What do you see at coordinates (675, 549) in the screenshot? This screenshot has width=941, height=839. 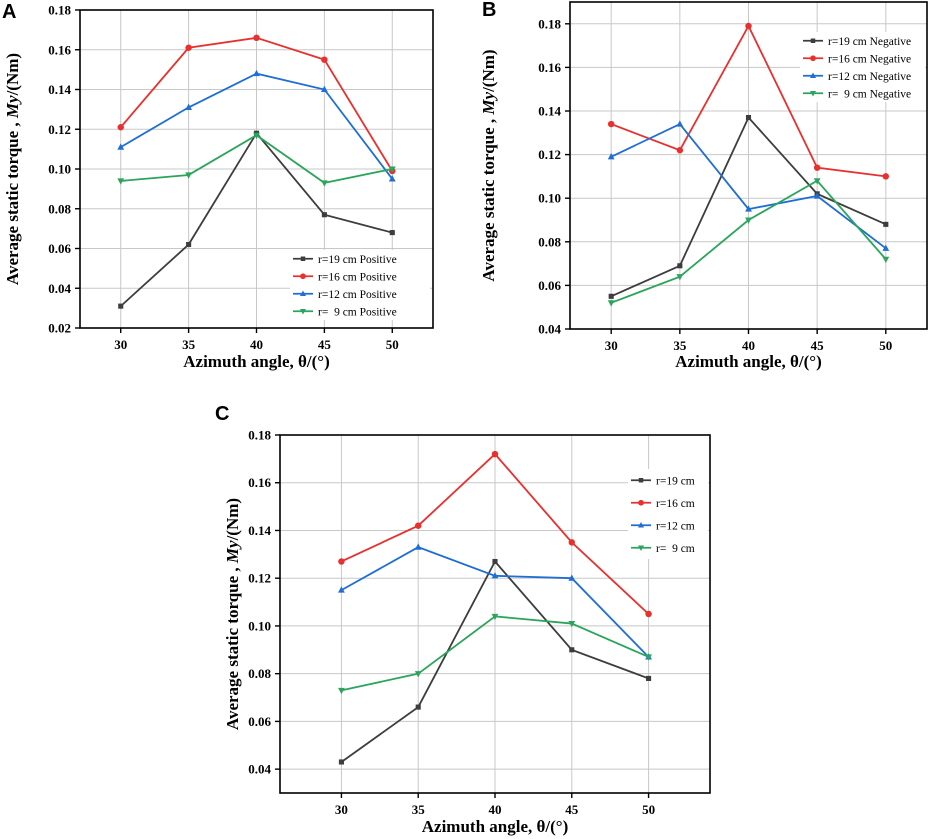 I see `legend-label: r= 9 cm` at bounding box center [675, 549].